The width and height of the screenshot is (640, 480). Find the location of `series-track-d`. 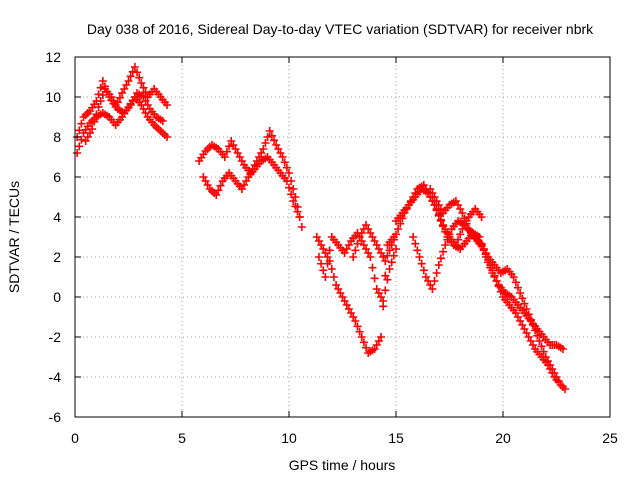

series-track-d is located at coordinates (250, 179).